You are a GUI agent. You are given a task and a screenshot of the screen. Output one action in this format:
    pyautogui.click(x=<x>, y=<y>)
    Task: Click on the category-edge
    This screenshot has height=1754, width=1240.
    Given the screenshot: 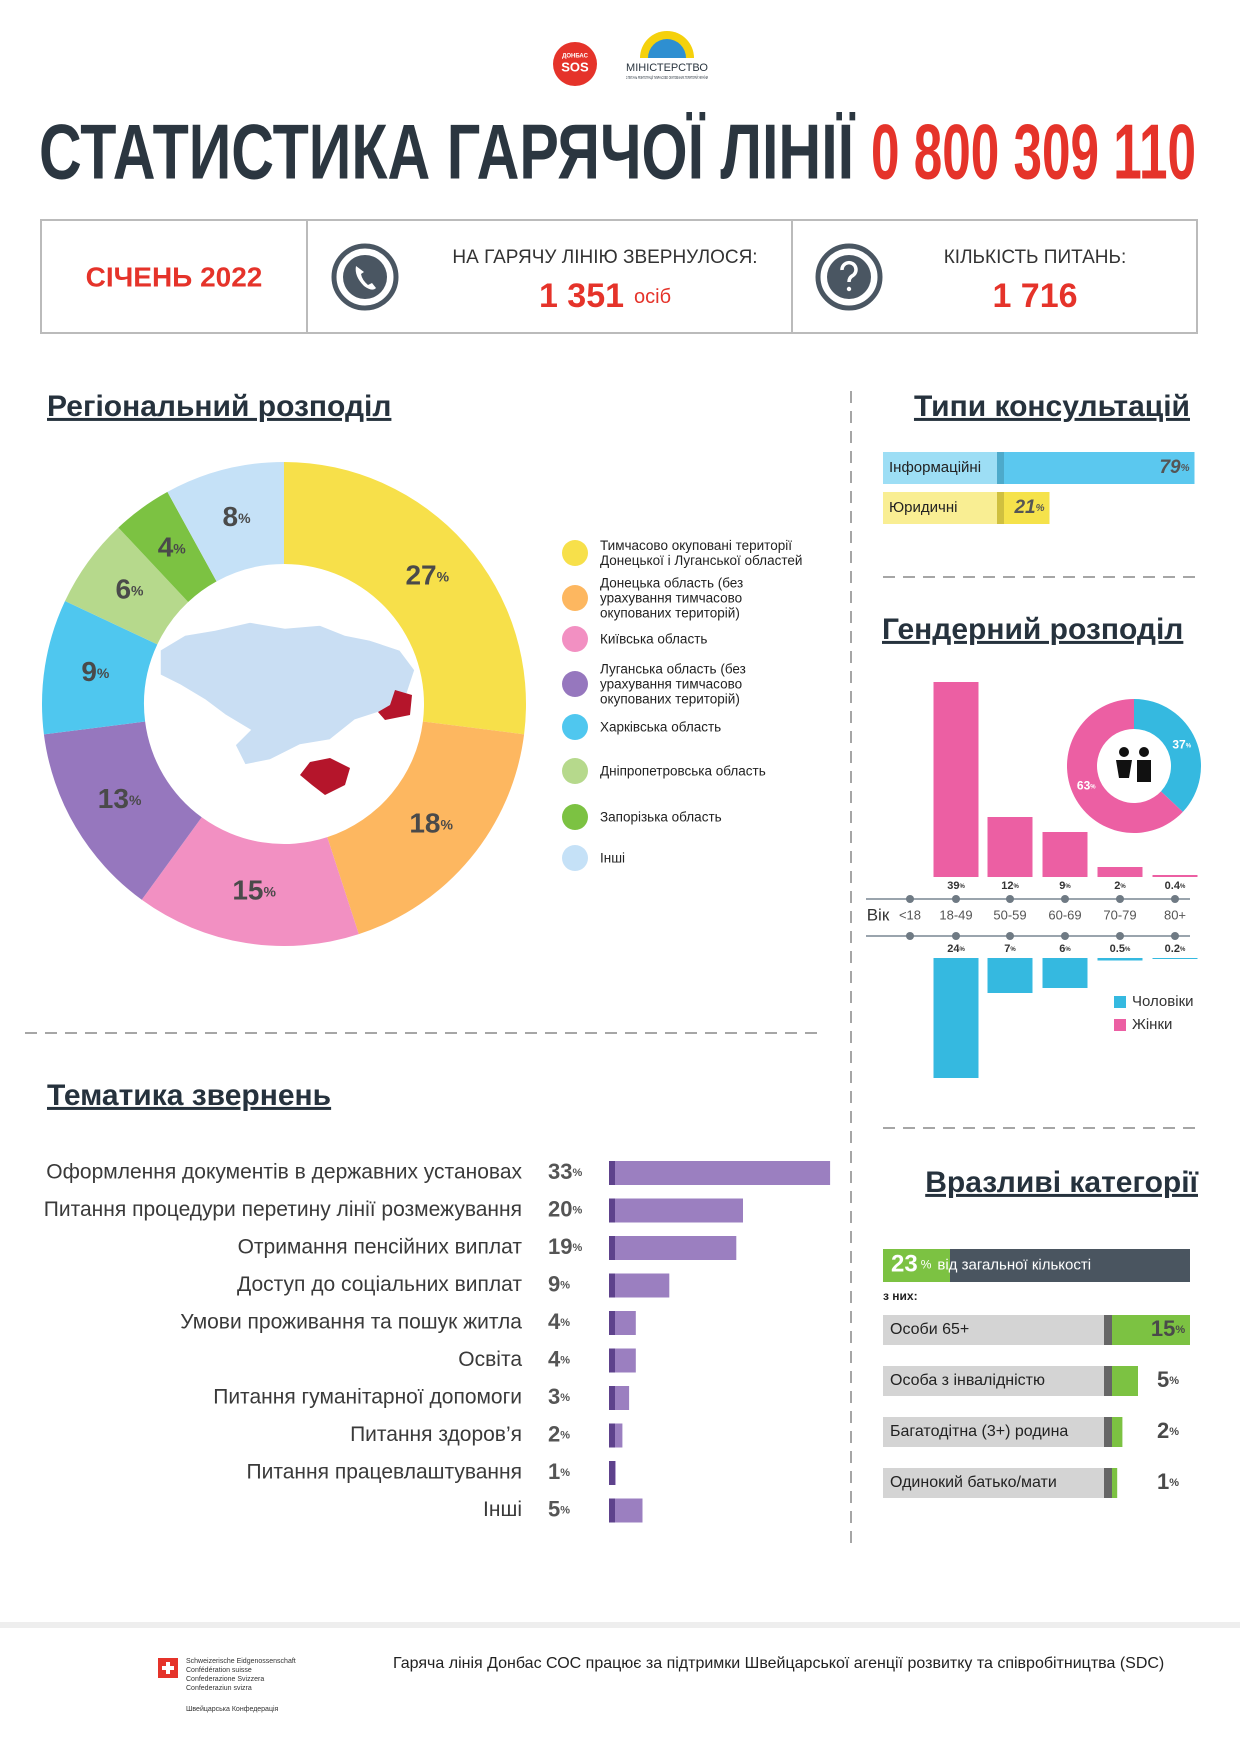 What is the action you would take?
    pyautogui.click(x=1108, y=1381)
    